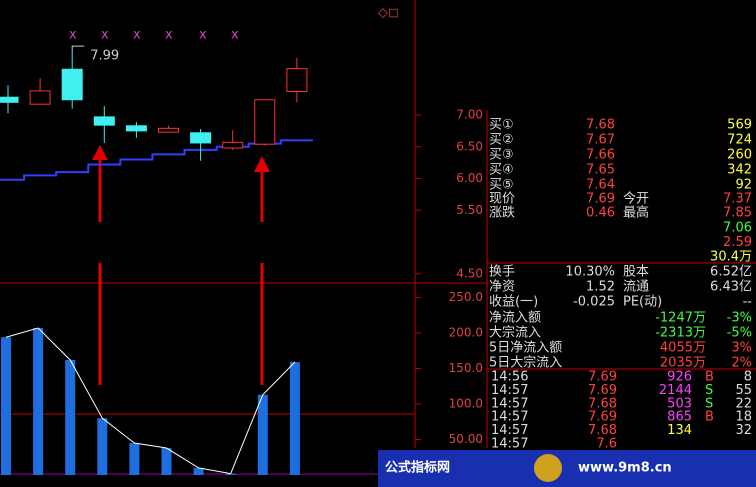 This screenshot has width=756, height=487. Describe the element at coordinates (78, 49) in the screenshot. I see `high-pointer` at that location.